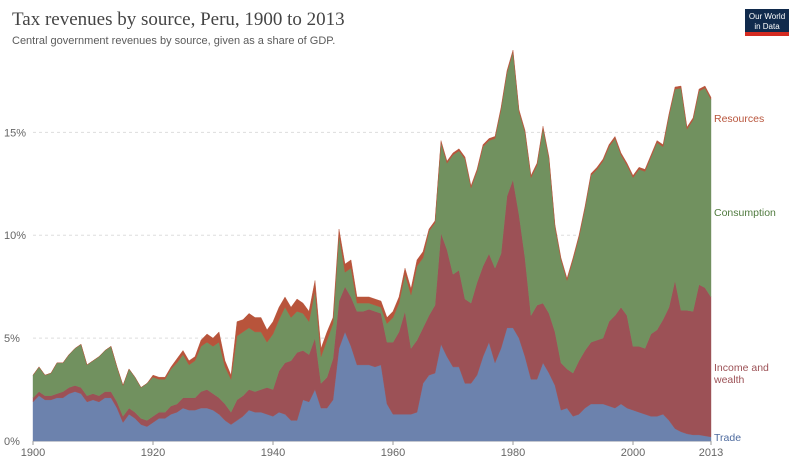 Image resolution: width=800 pixels, height=466 pixels. What do you see at coordinates (727, 438) in the screenshot?
I see `label-trade: Trade` at bounding box center [727, 438].